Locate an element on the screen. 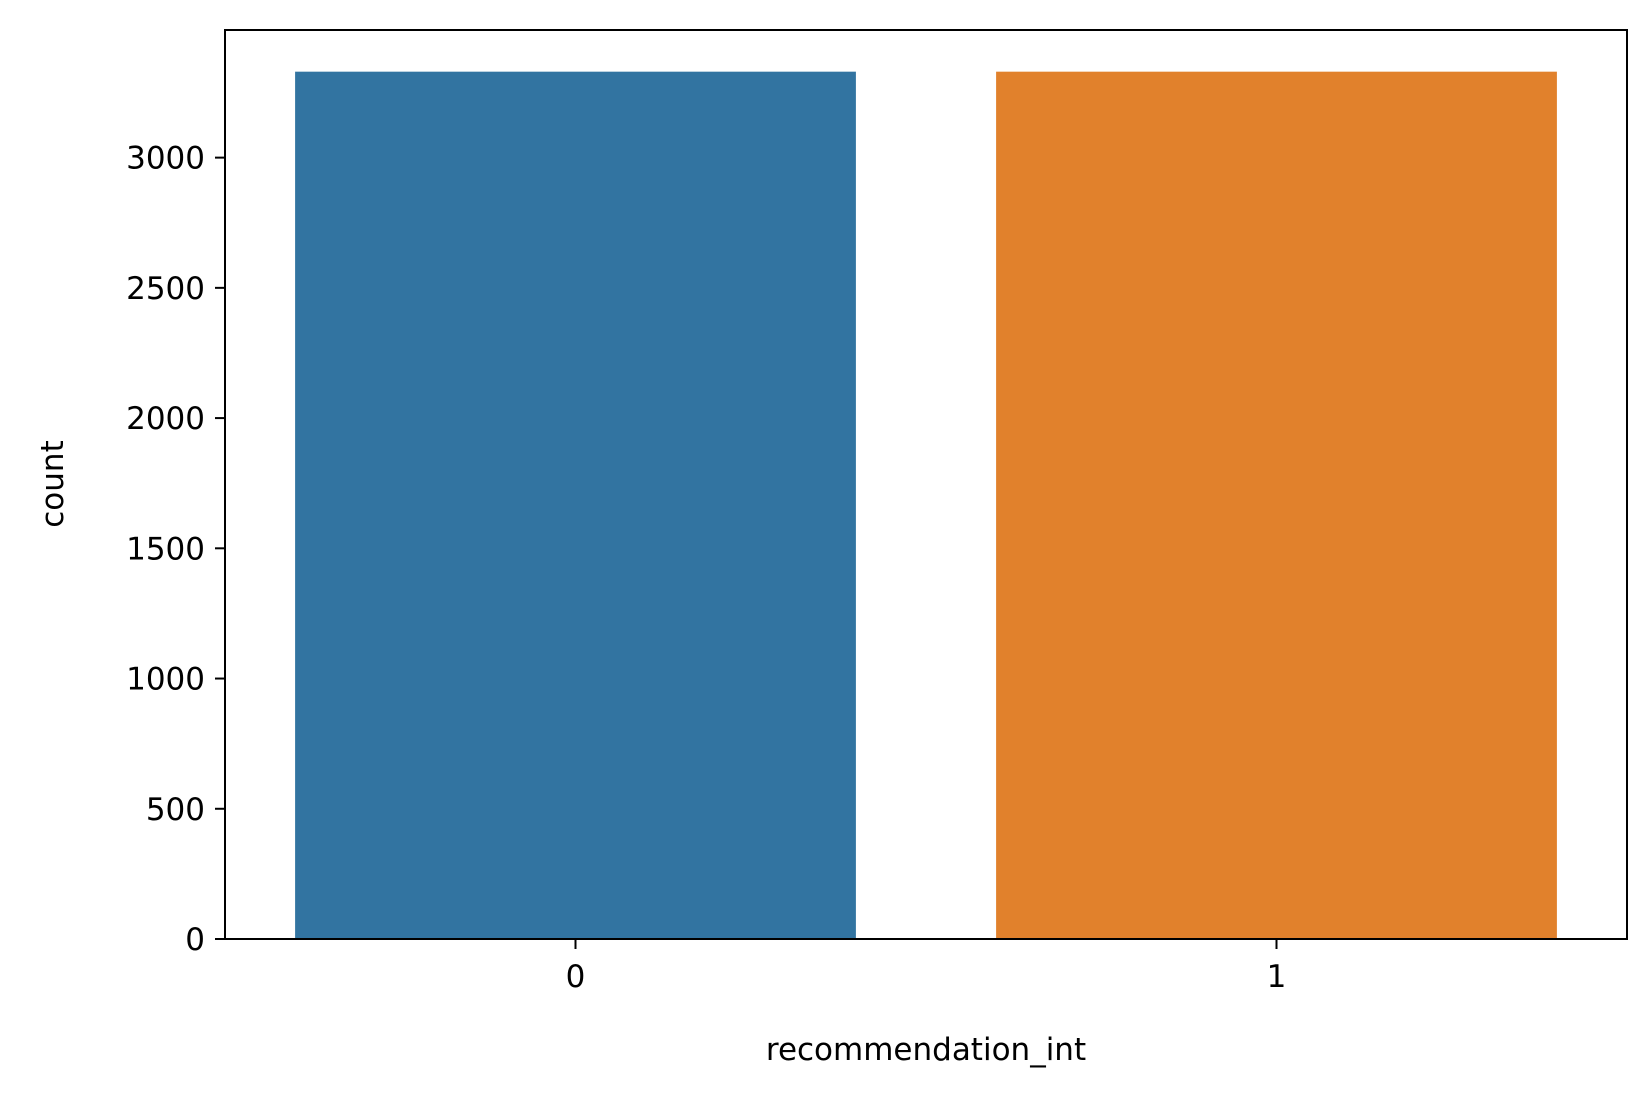 The height and width of the screenshot is (1096, 1648). y-tick-label-2000: 2000 is located at coordinates (165, 419).